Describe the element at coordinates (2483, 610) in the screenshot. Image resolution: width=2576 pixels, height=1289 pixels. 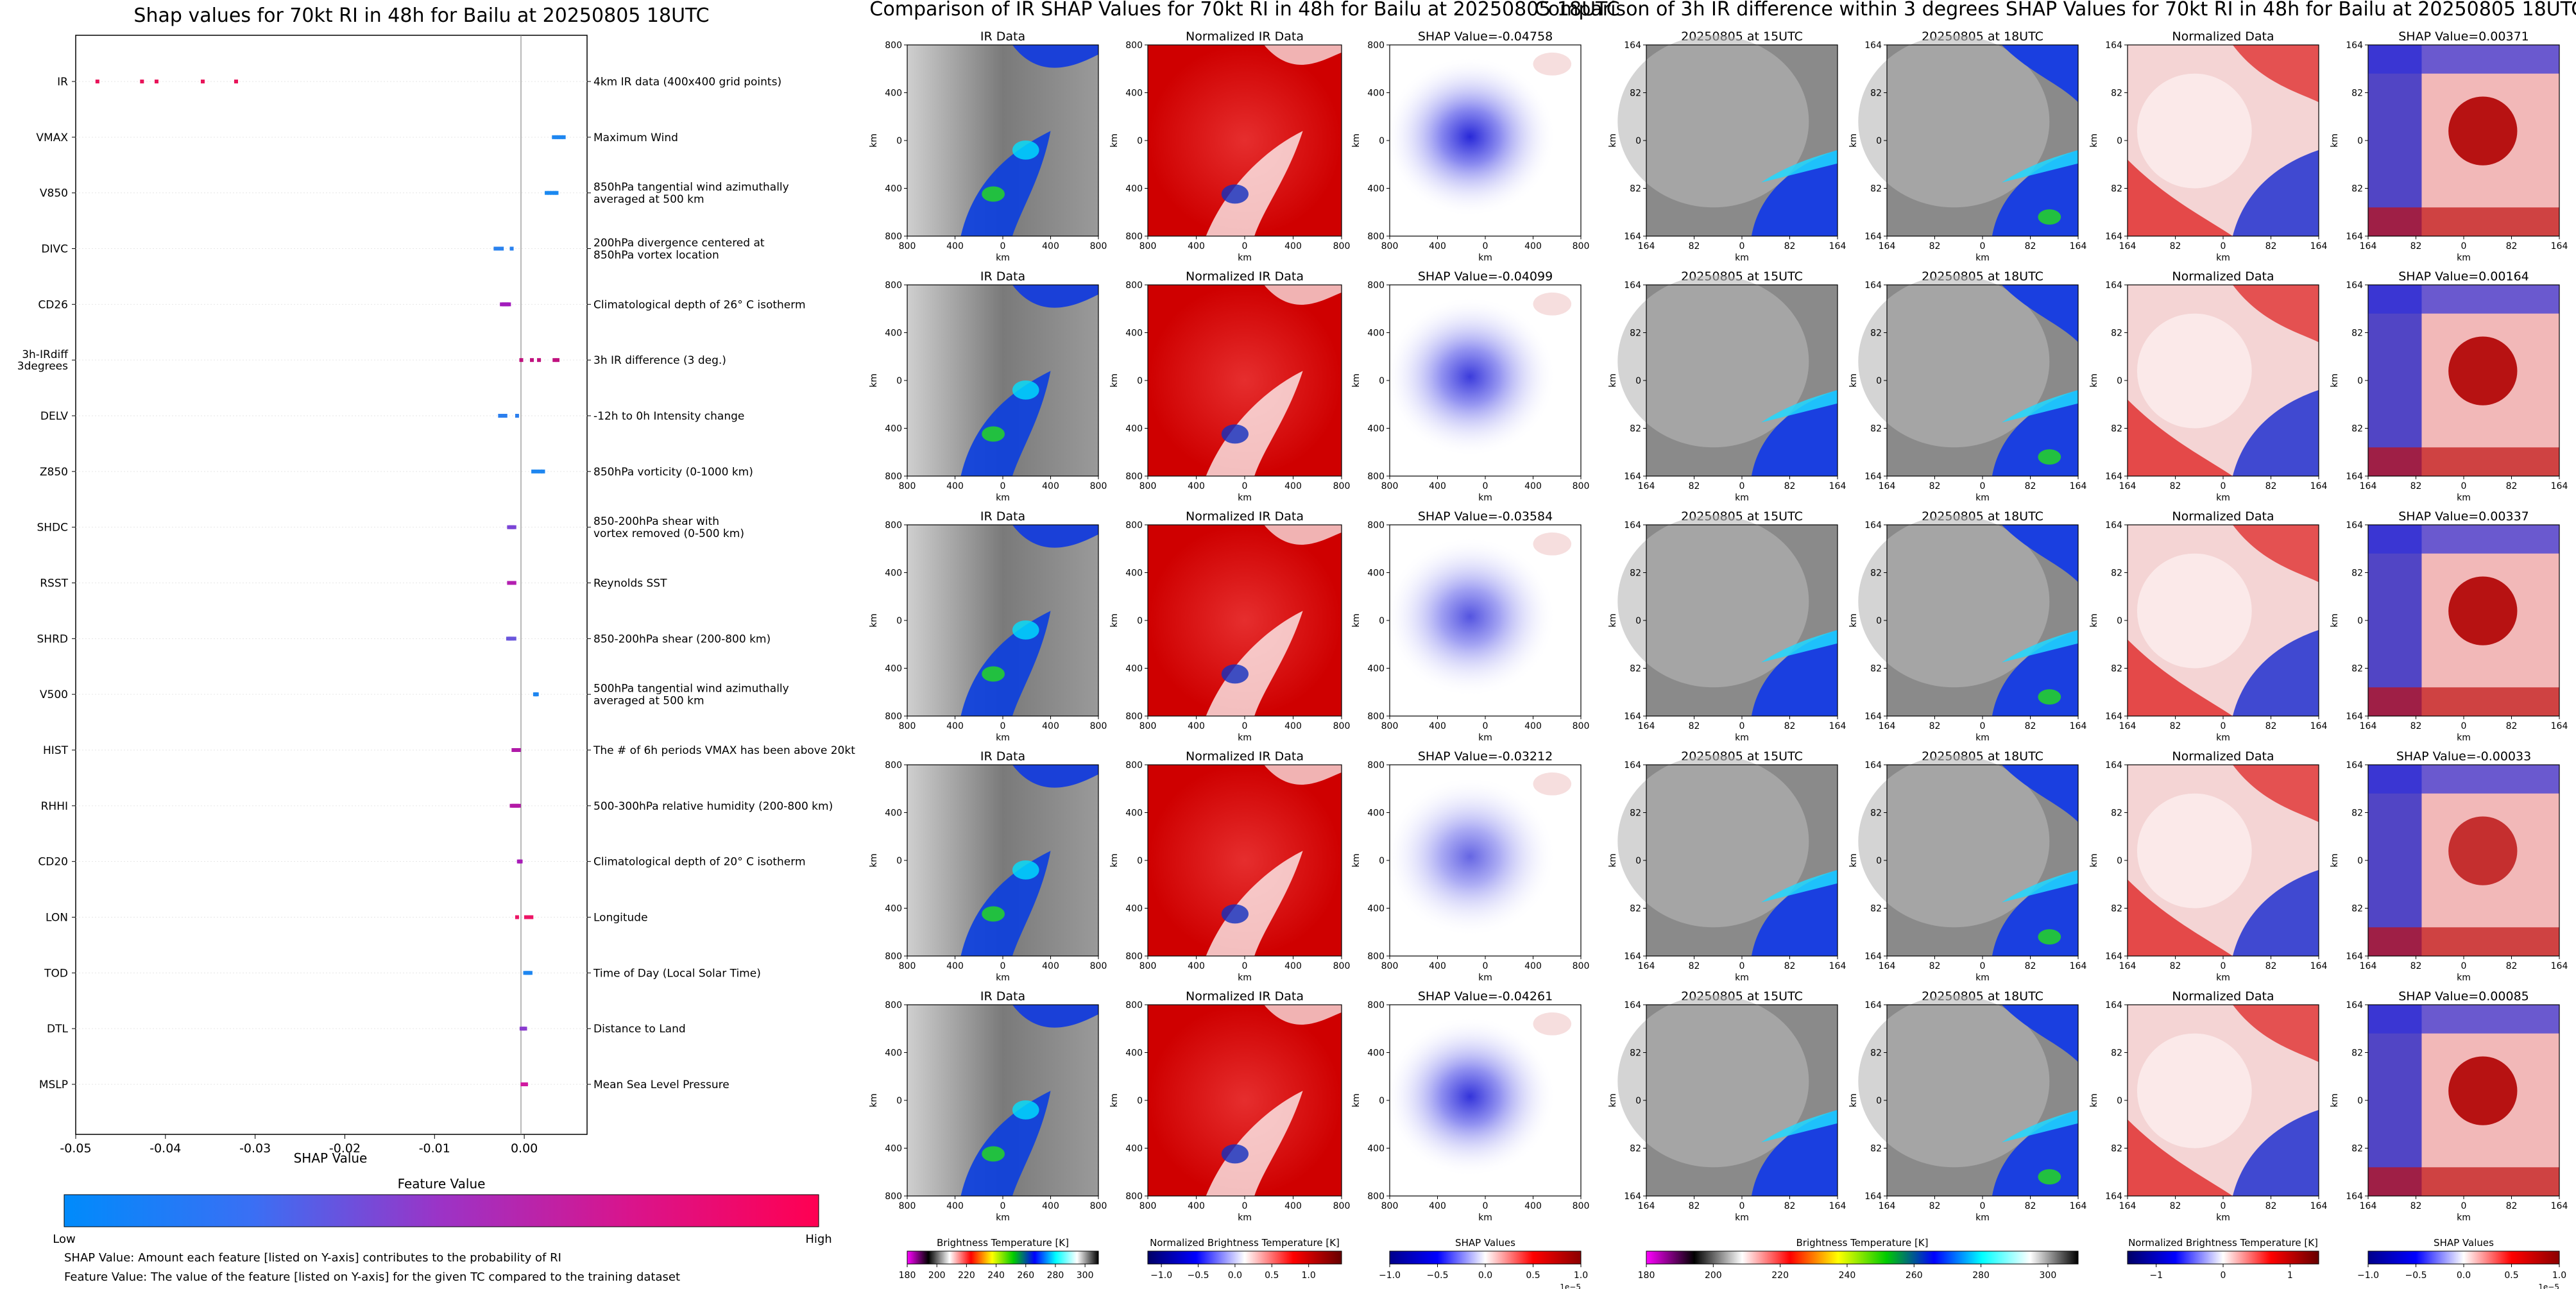
I see `shapdiff-positive-core` at that location.